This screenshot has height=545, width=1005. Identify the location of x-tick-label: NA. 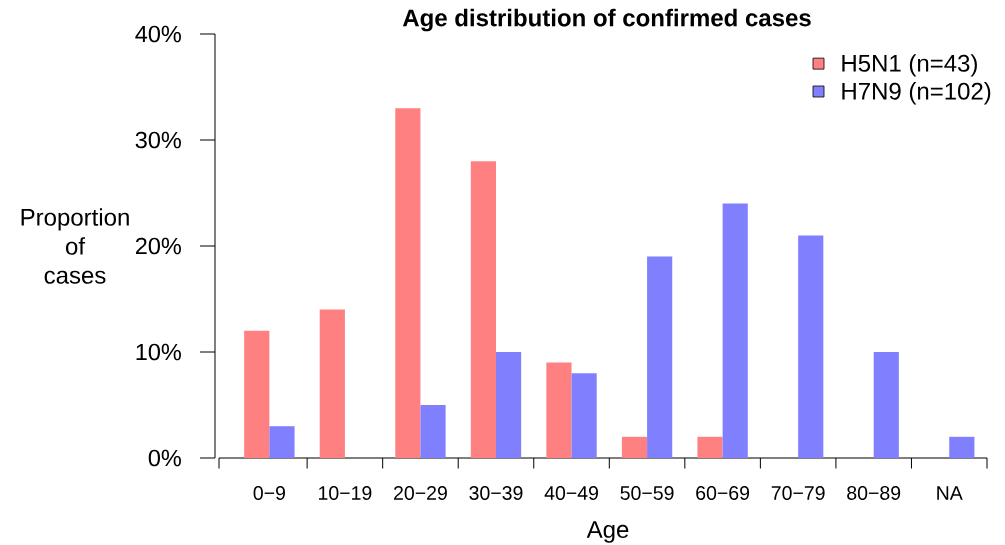
(950, 493).